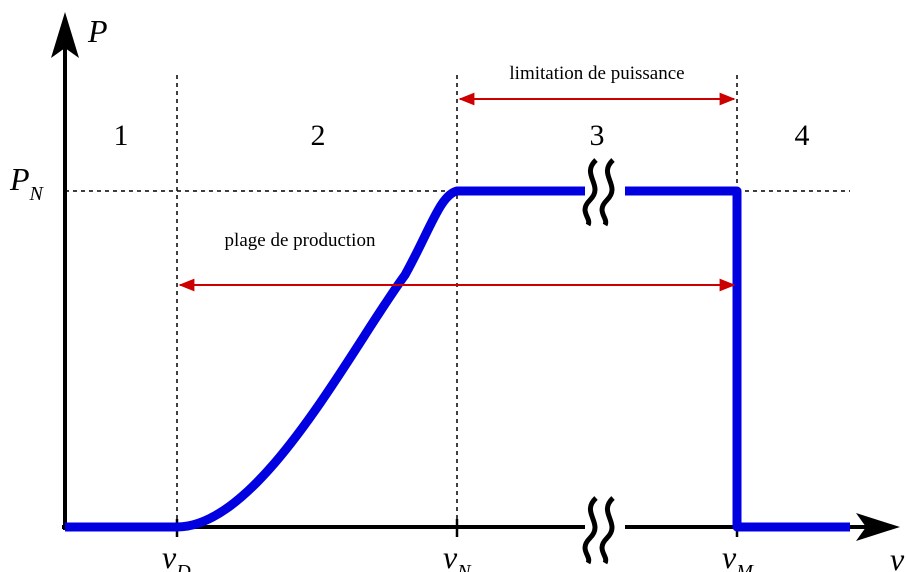  What do you see at coordinates (97, 31) in the screenshot?
I see `y-axis-label: P` at bounding box center [97, 31].